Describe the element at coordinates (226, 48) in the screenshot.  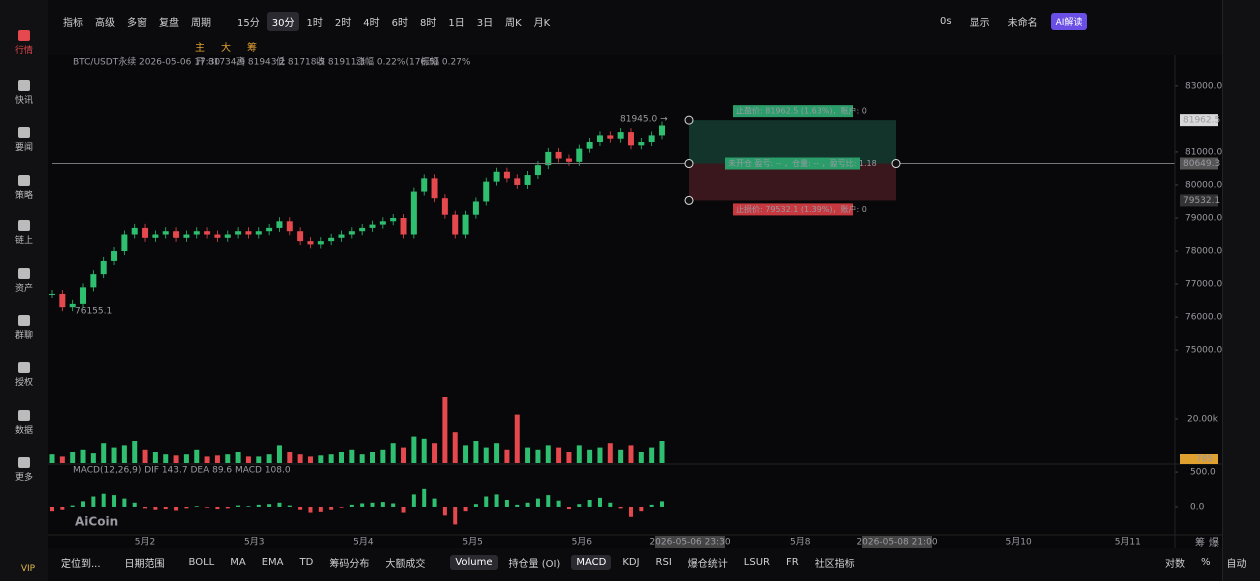
I see `draw-tool: 大` at that location.